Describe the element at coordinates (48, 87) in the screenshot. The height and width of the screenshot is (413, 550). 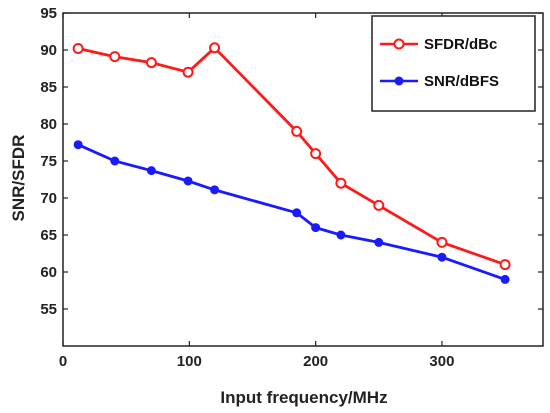
I see `y-tick-label: 85` at that location.